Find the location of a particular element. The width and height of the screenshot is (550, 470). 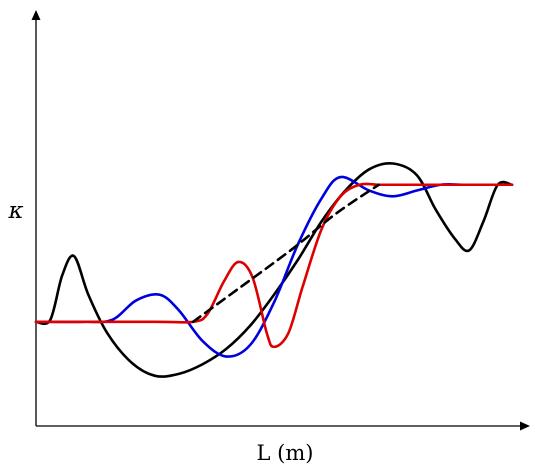

x-axis-arrow is located at coordinates (525, 426).